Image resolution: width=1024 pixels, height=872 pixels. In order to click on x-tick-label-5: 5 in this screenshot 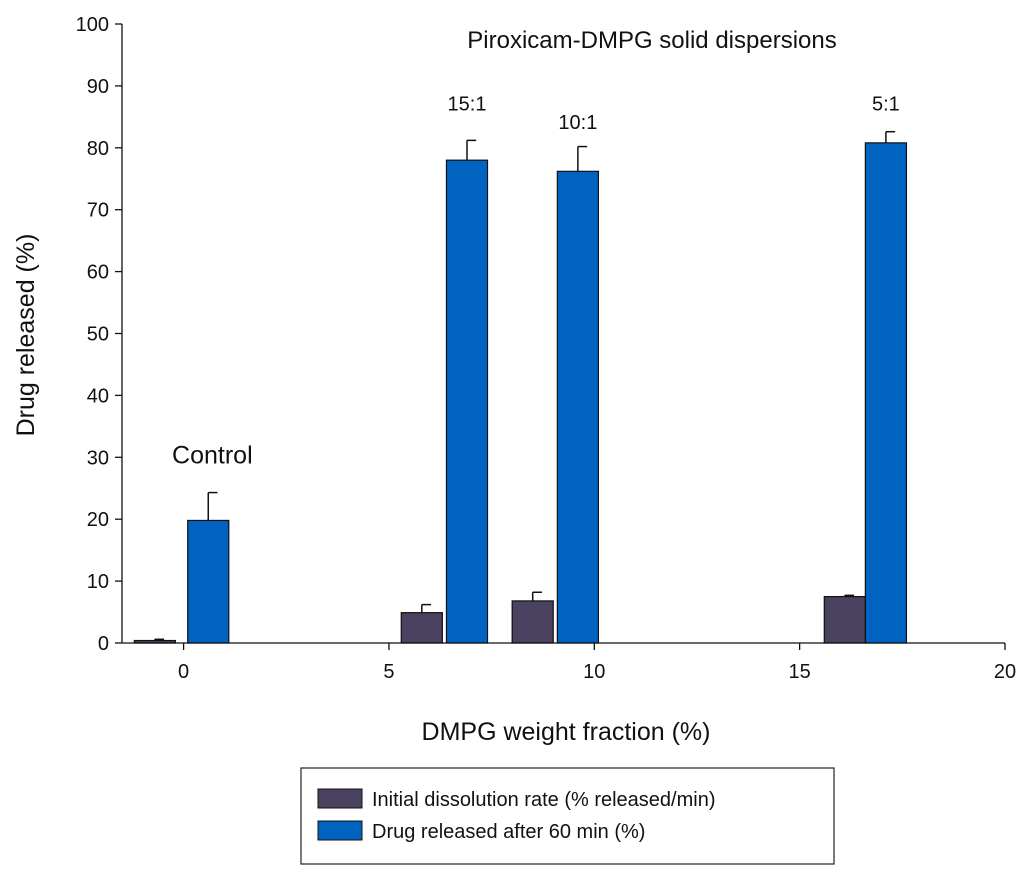, I will do `click(388, 672)`.